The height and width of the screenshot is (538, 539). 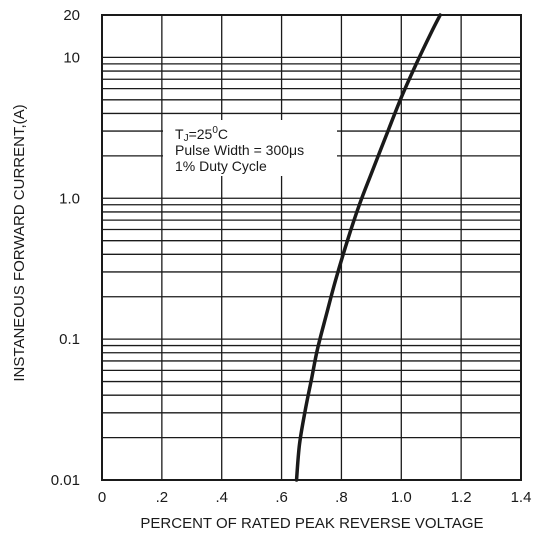 I want to click on annotation-condition-tj: TJ=250C, so click(x=201, y=134).